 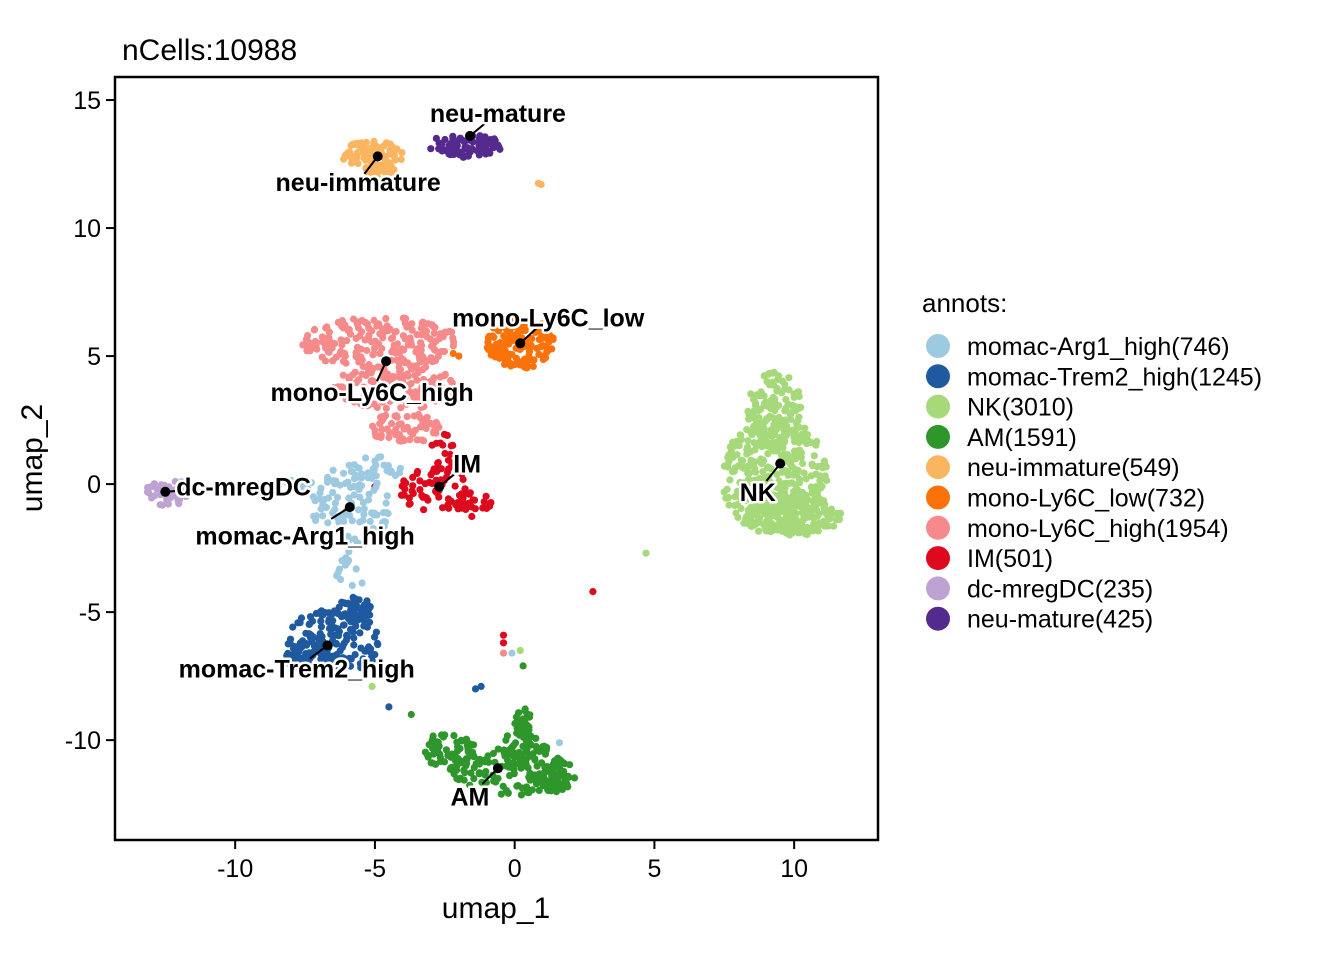 What do you see at coordinates (938, 588) in the screenshot?
I see `legend-swatch` at bounding box center [938, 588].